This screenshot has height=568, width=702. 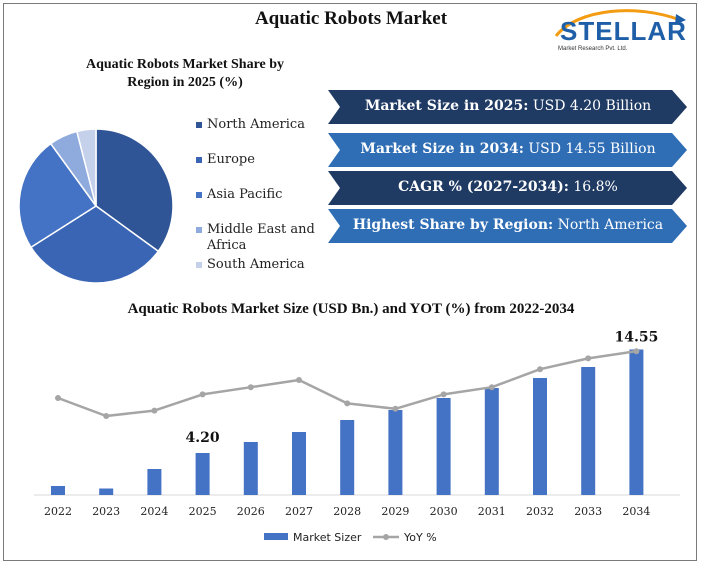 I want to click on banner-value: 16.8%, so click(x=593, y=187).